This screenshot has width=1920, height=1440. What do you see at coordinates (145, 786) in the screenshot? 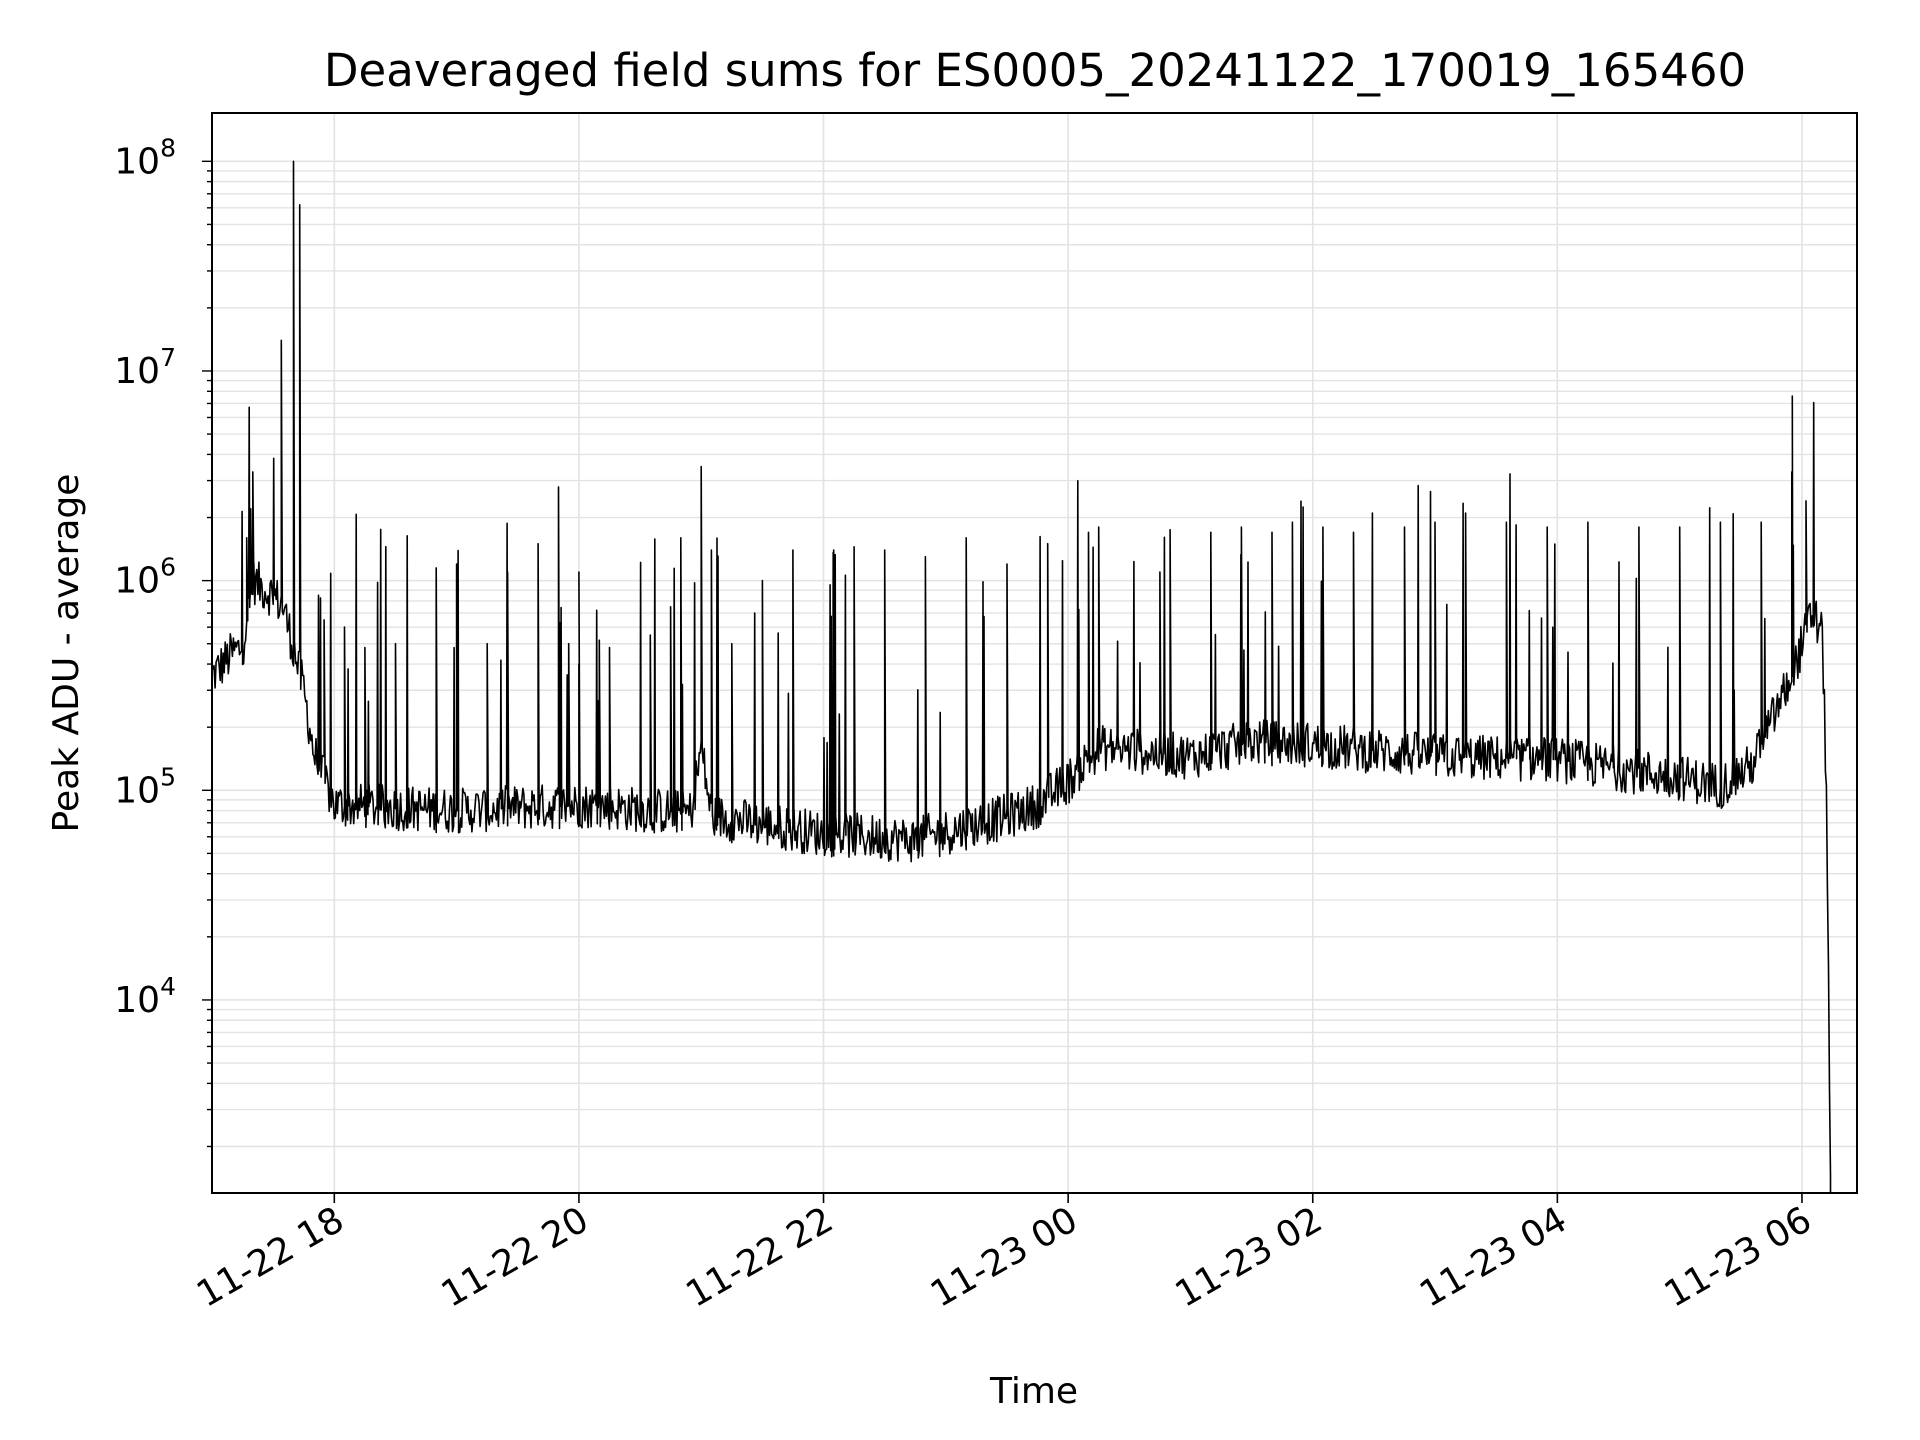
I see `y-tick-label: 10⁵` at bounding box center [145, 786].